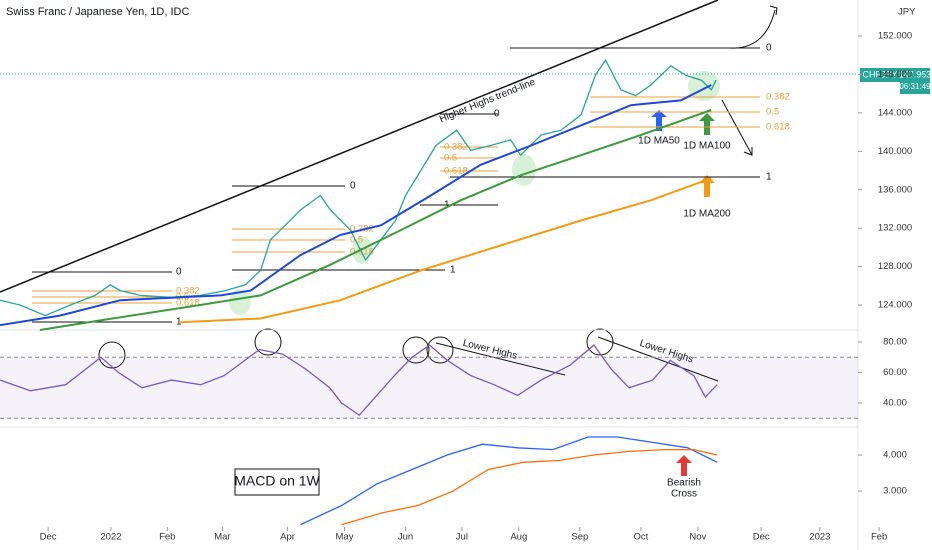 This screenshot has width=932, height=550. Describe the element at coordinates (895, 266) in the screenshot. I see `y-tick-label: 128.000` at that location.